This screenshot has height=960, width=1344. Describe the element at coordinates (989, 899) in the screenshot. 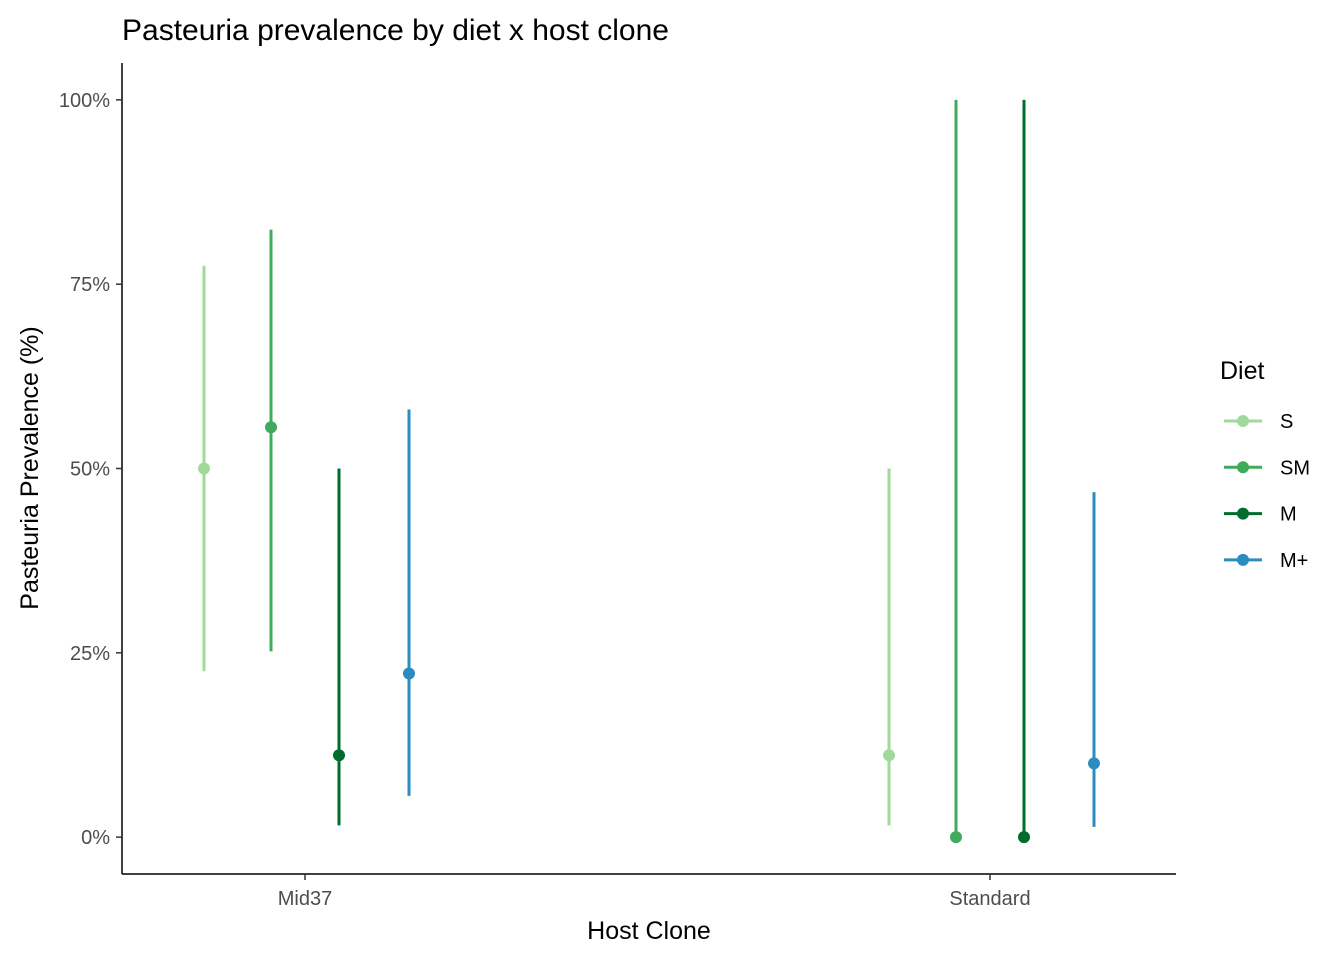

I see `x-tick-label: Standard` at that location.